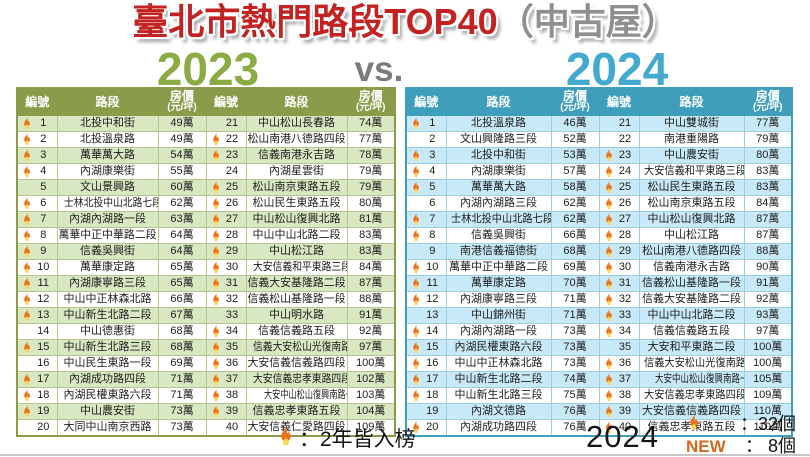 This screenshot has height=457, width=810. Describe the element at coordinates (107, 101) in the screenshot. I see `col-header-road: 路段` at that location.